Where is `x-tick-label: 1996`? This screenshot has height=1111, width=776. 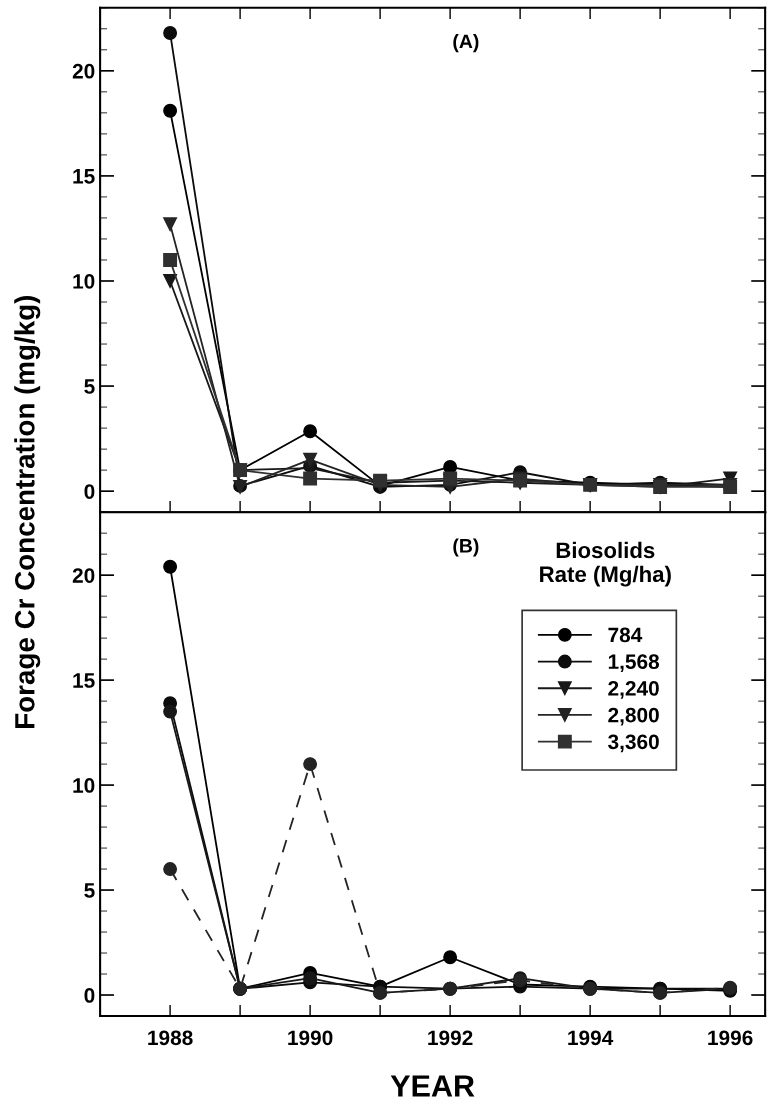 x-tick-label: 1996 is located at coordinates (730, 1038).